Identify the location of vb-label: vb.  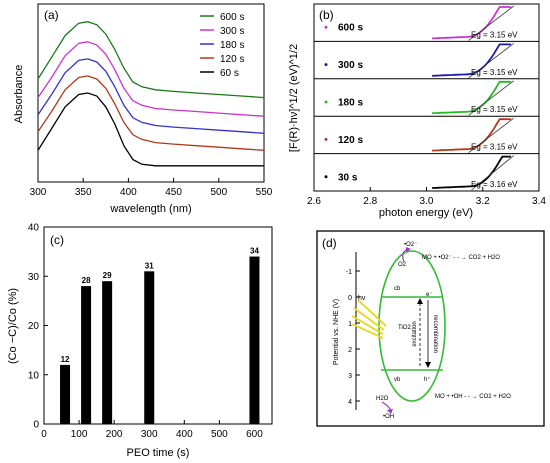
(397, 380).